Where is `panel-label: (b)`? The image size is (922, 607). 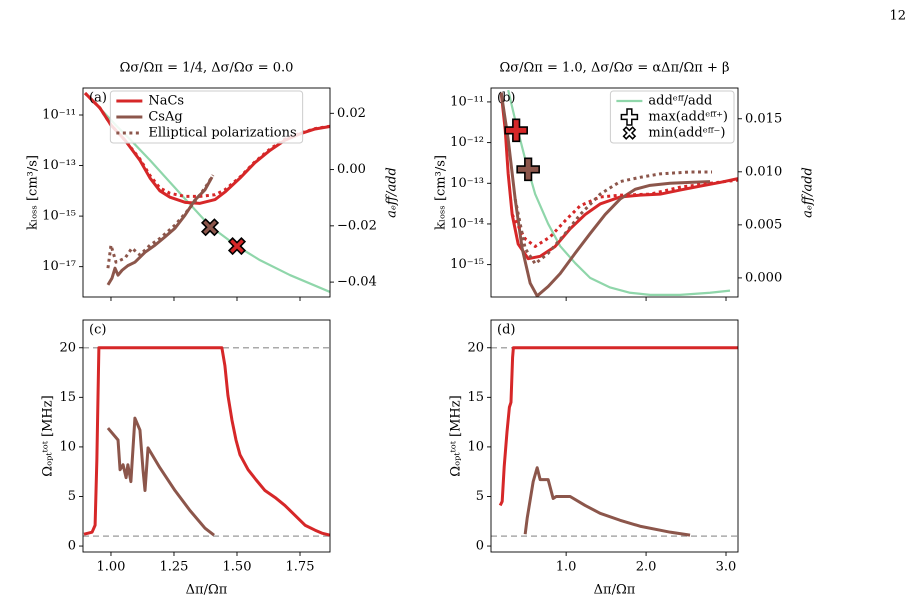
panel-label: (b) is located at coordinates (506, 98).